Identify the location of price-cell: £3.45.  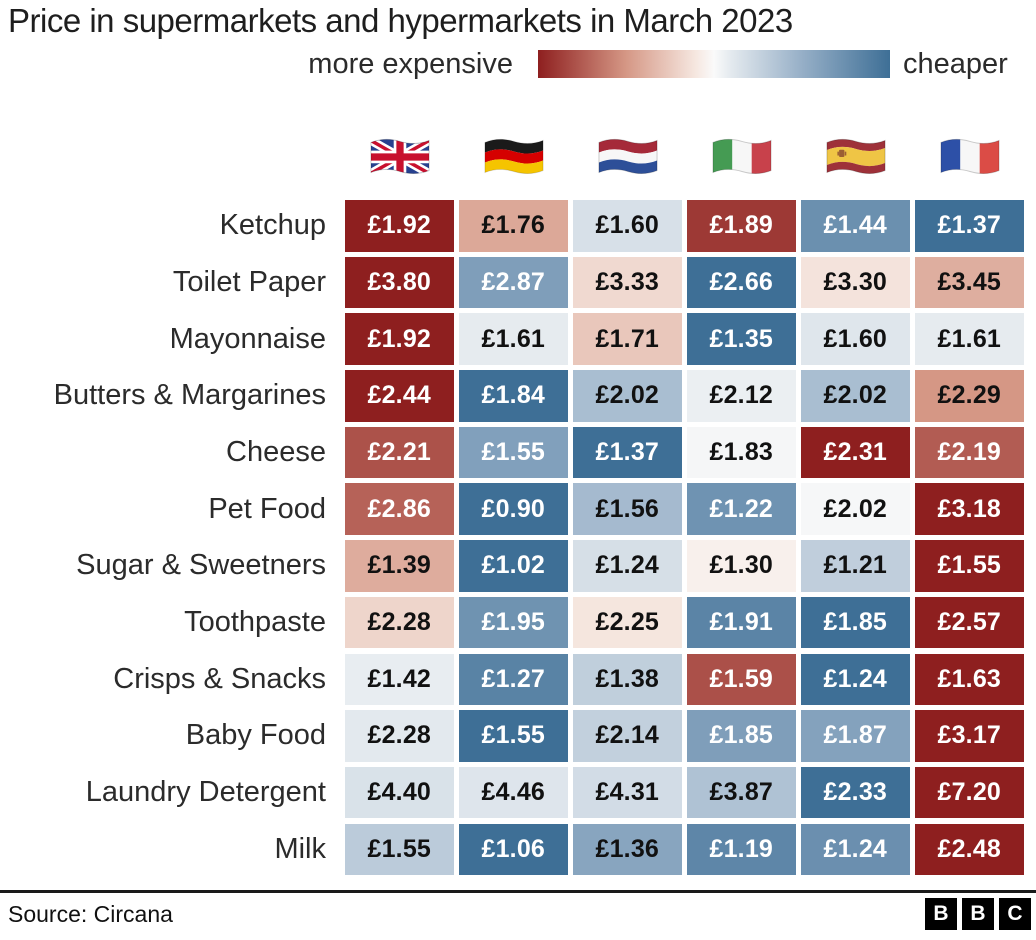
(969, 282).